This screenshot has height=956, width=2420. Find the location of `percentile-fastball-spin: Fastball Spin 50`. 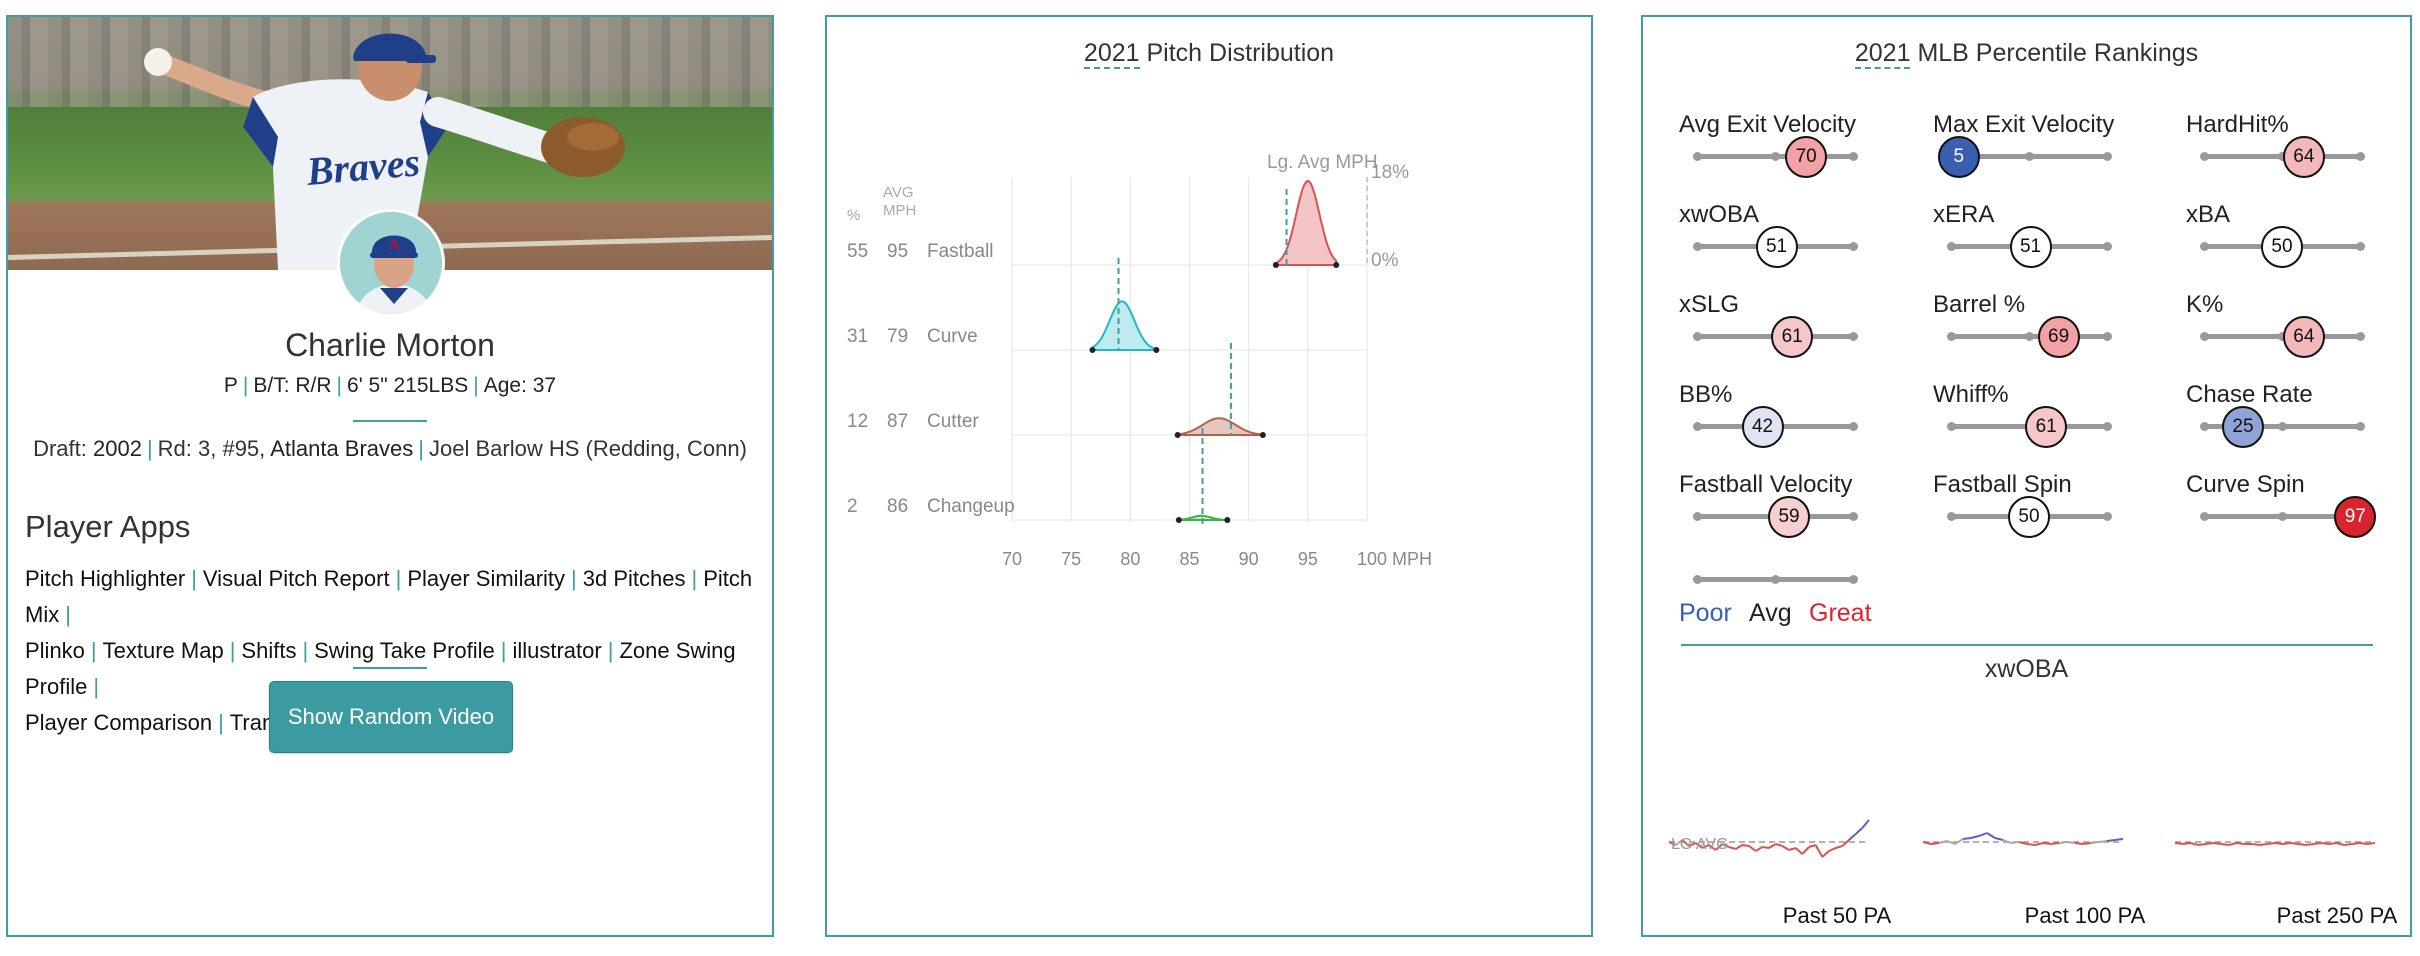

percentile-fastball-spin: Fastball Spin 50 is located at coordinates (2043, 511).